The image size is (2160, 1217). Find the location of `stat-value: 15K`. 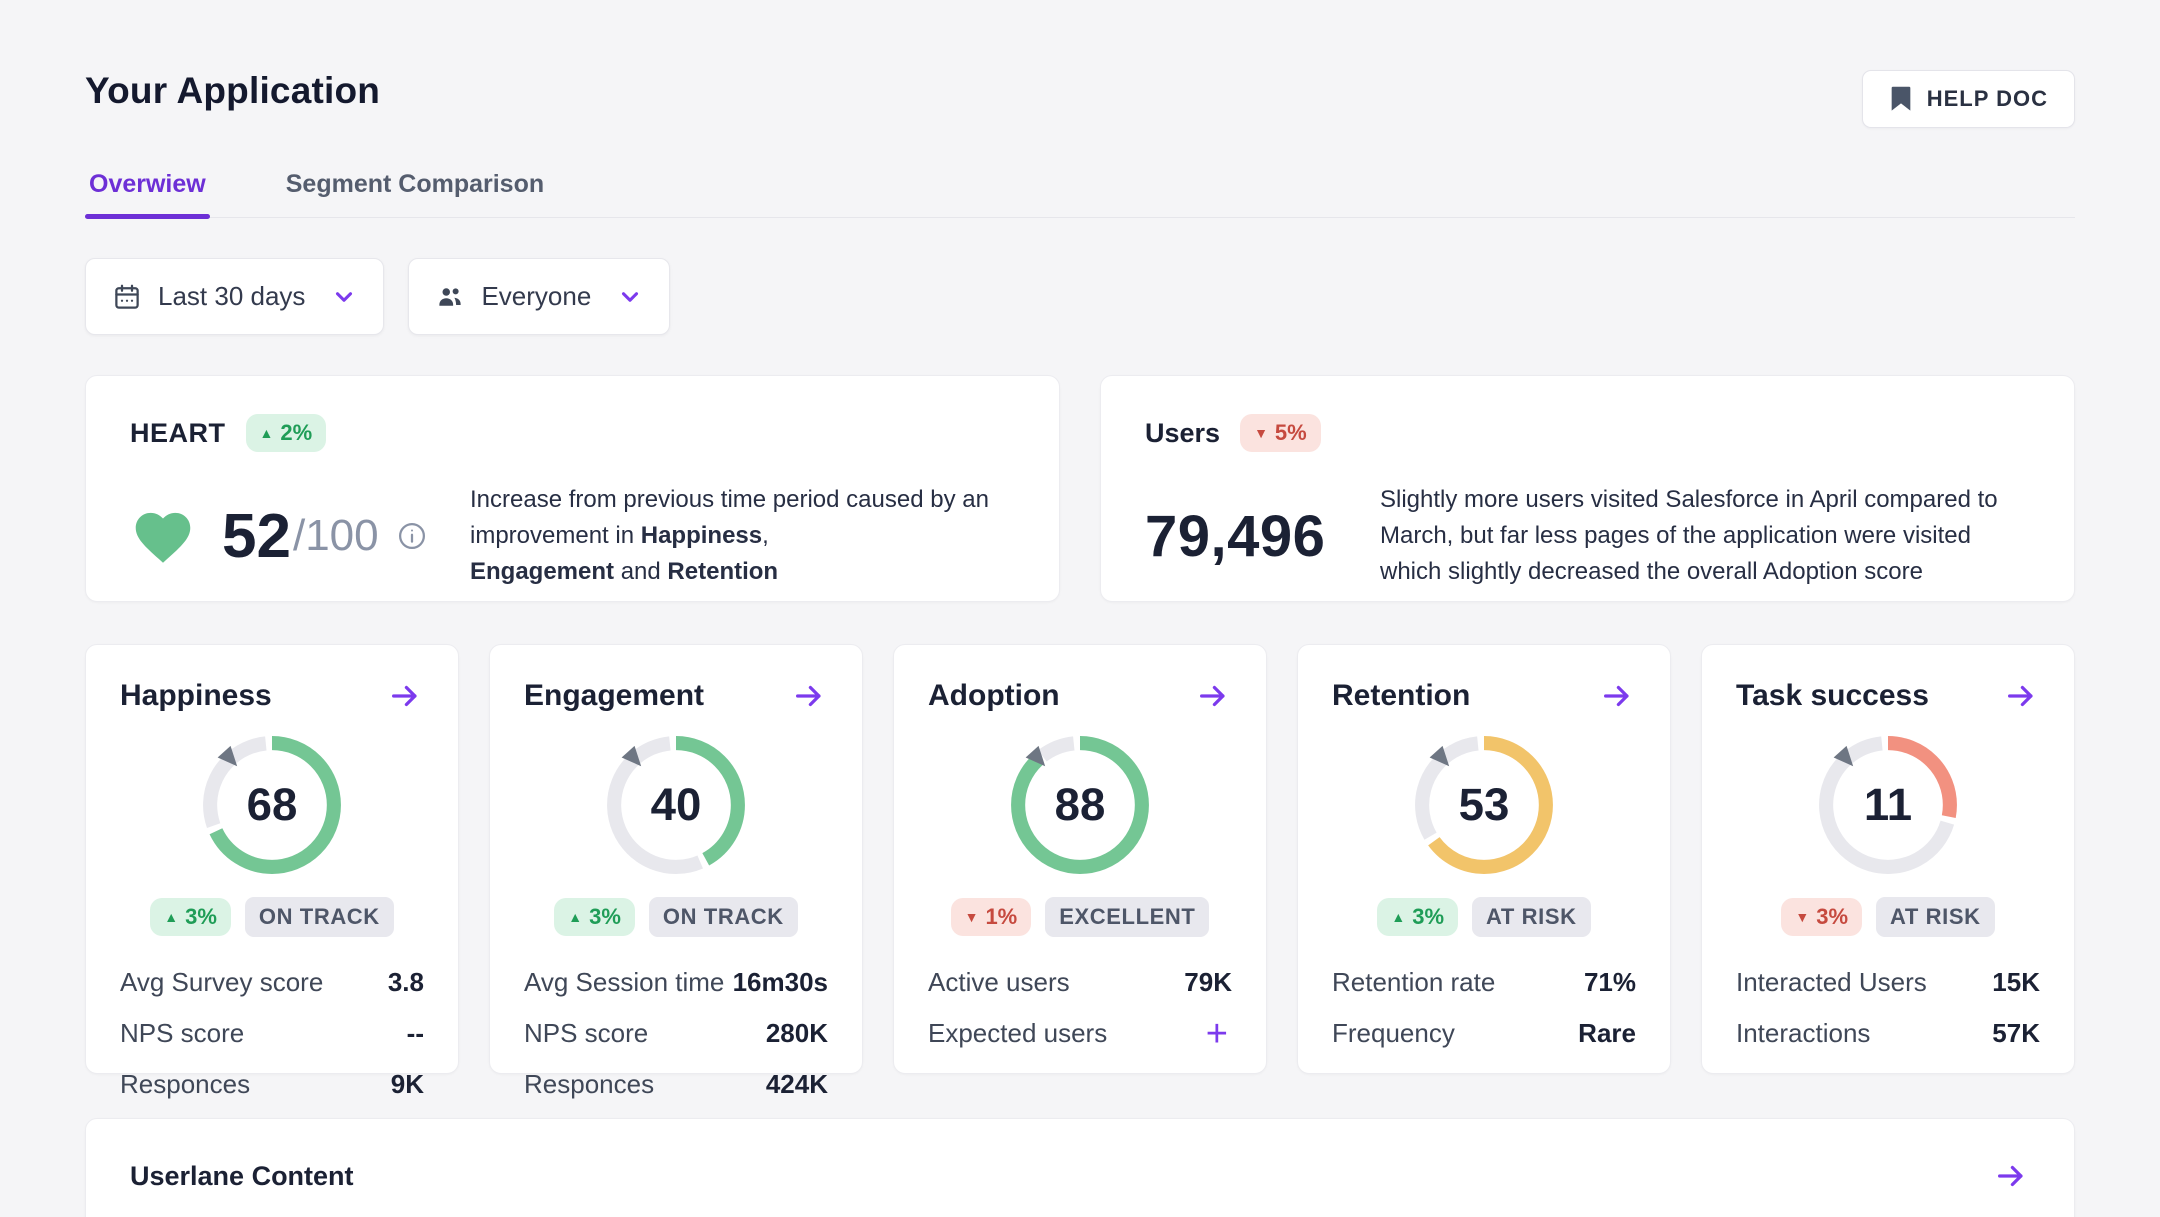

stat-value: 15K is located at coordinates (2016, 982).